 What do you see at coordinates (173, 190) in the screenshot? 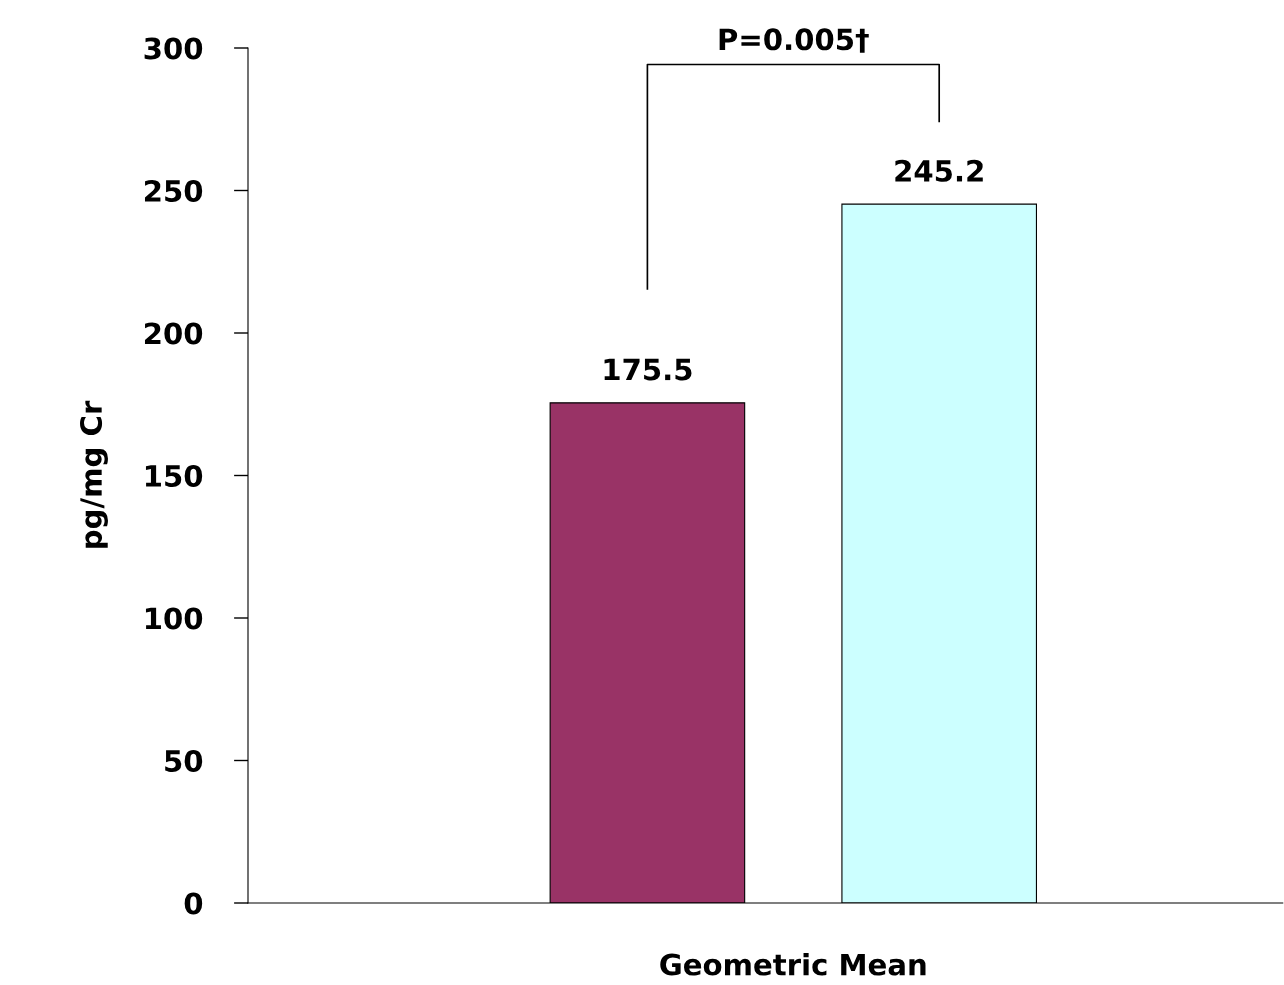
I see `y-tick-label: 250` at bounding box center [173, 190].